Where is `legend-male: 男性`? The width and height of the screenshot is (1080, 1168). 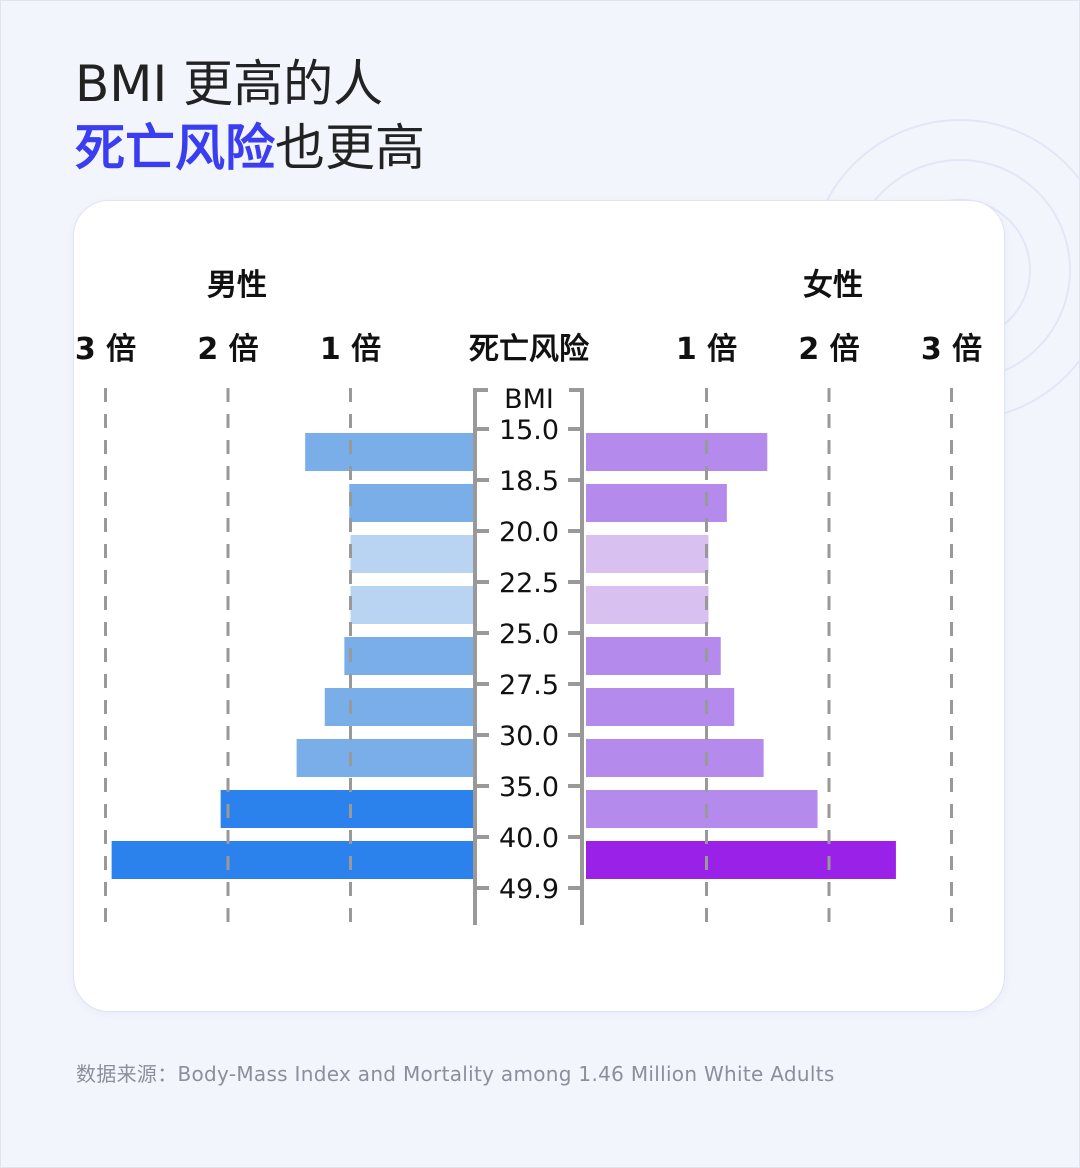 legend-male: 男性 is located at coordinates (237, 285).